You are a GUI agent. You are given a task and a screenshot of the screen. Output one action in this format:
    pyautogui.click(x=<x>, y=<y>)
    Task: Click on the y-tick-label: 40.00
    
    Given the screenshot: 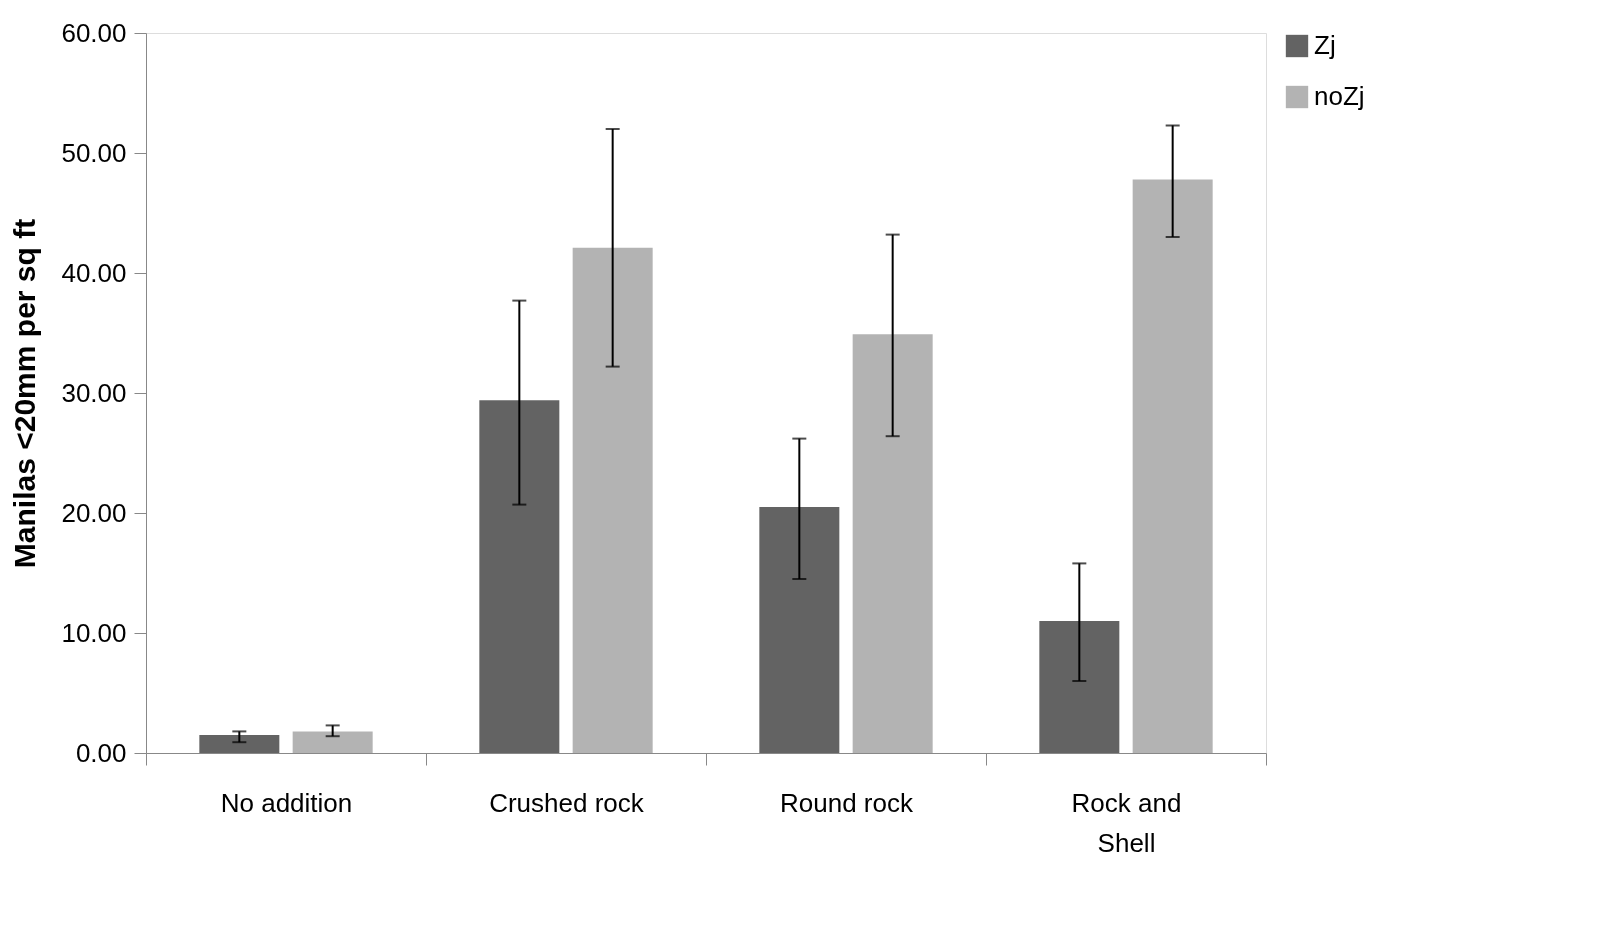 What is the action you would take?
    pyautogui.click(x=94, y=272)
    